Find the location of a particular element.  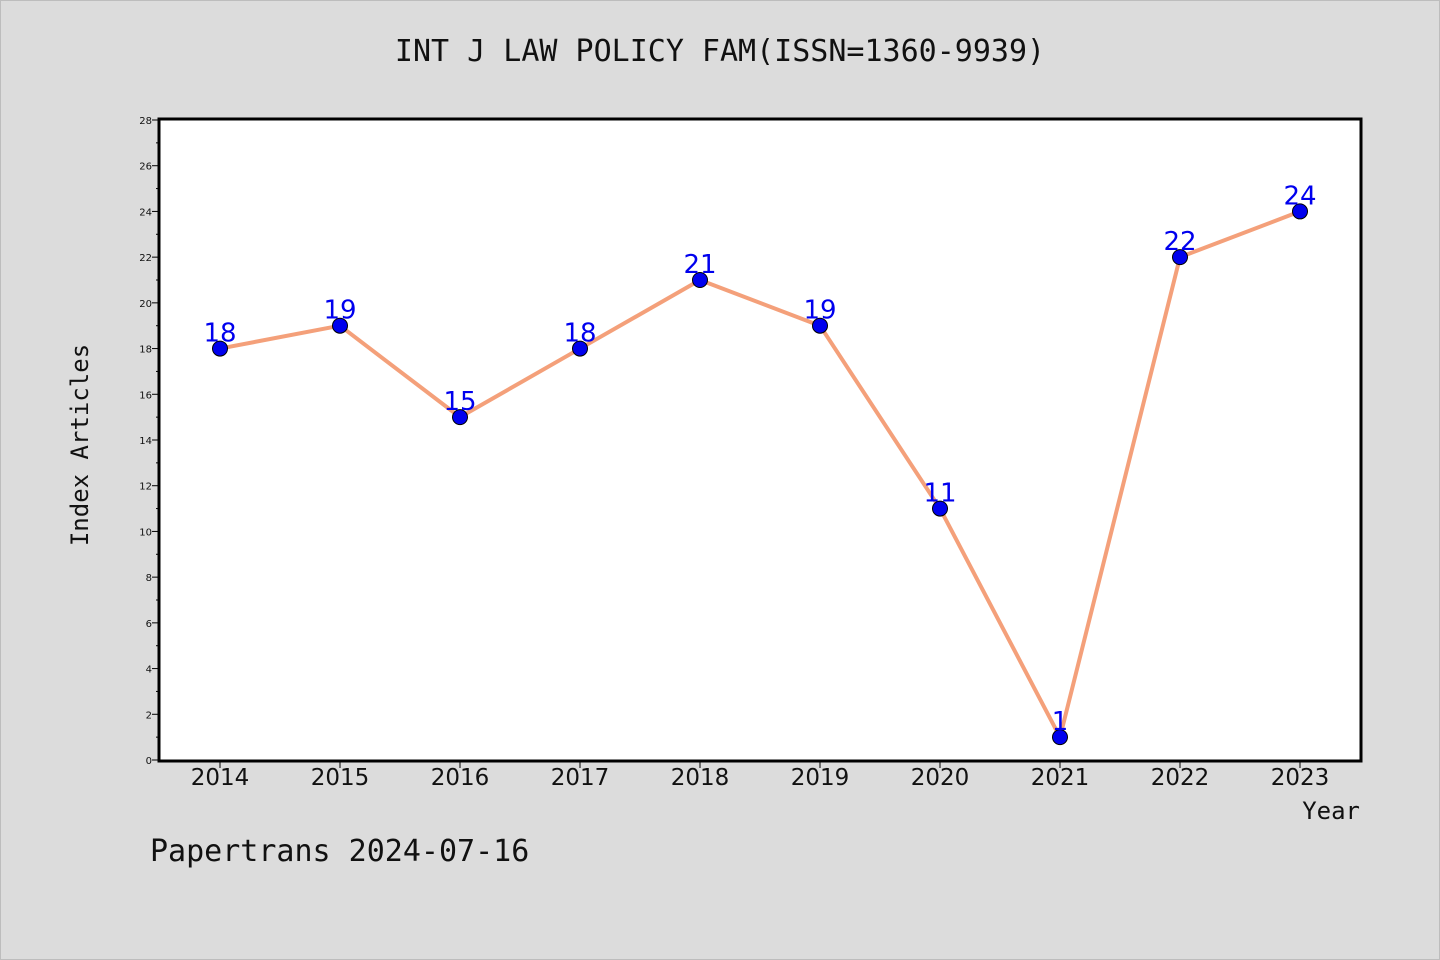

data-label-2022: 22 is located at coordinates (1179, 242).